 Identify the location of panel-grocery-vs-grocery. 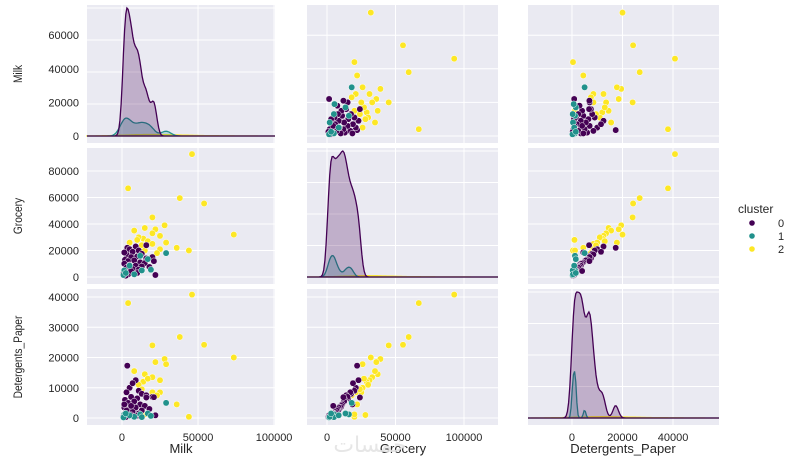
(402, 216).